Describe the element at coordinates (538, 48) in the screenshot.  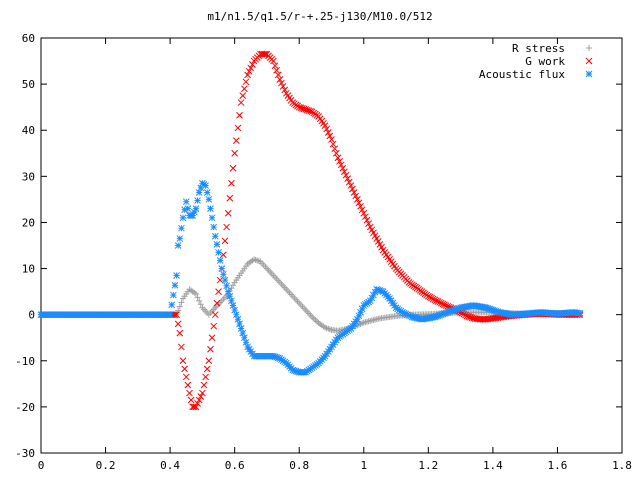
I see `legend-label: R stress` at that location.